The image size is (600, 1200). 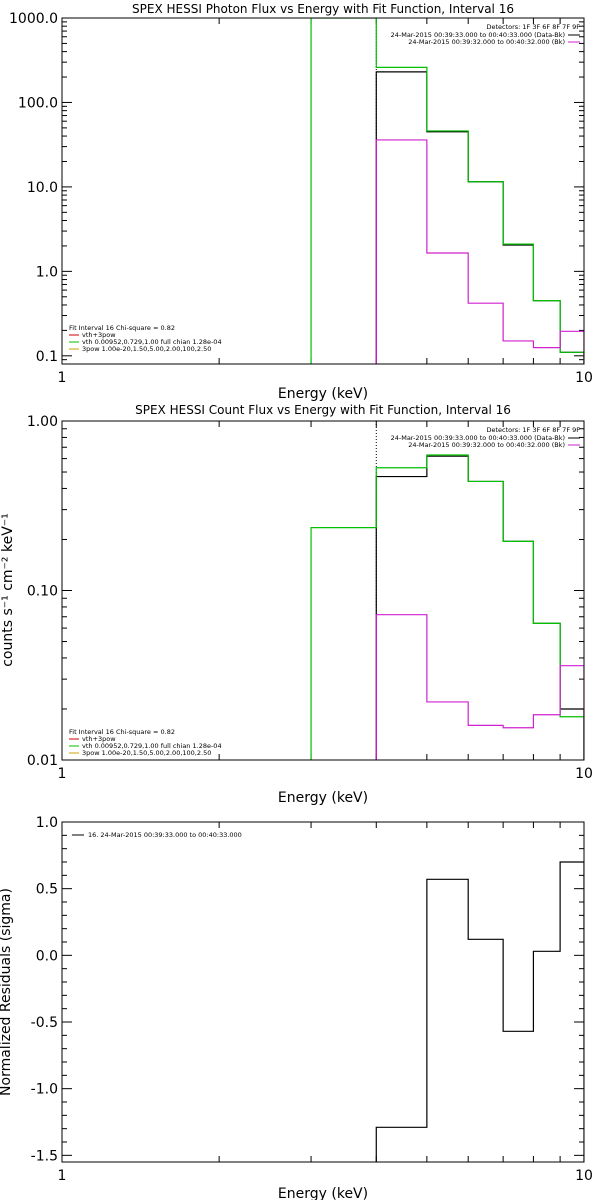 What do you see at coordinates (47, 890) in the screenshot?
I see `y-tick-label: 0.5` at bounding box center [47, 890].